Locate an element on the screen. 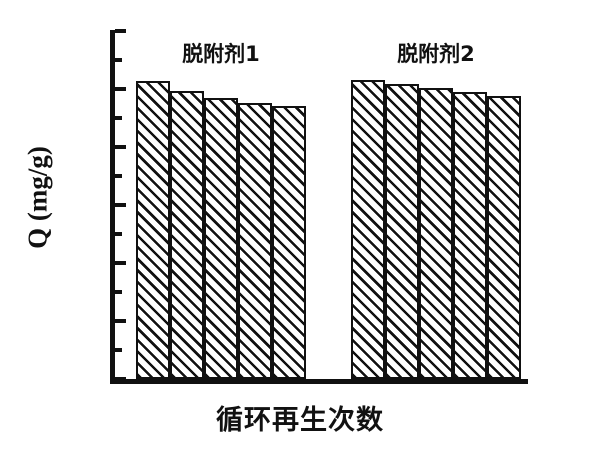  y-axis-line is located at coordinates (112, 206).